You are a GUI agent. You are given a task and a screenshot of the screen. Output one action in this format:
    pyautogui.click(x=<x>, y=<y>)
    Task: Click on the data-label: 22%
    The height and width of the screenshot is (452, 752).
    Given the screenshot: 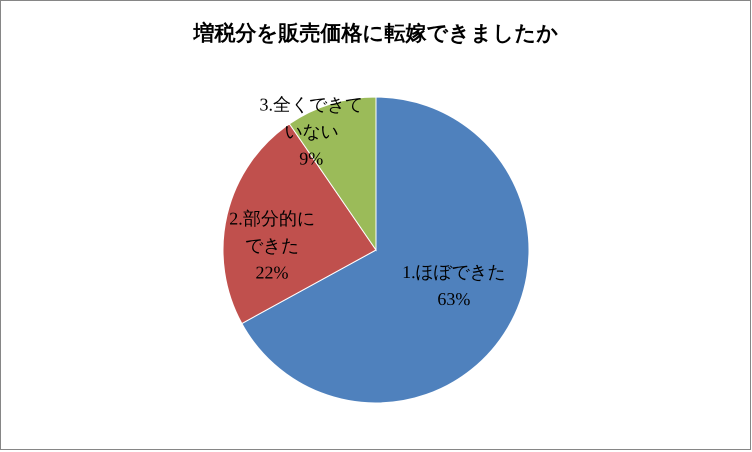 What is the action you would take?
    pyautogui.click(x=272, y=272)
    